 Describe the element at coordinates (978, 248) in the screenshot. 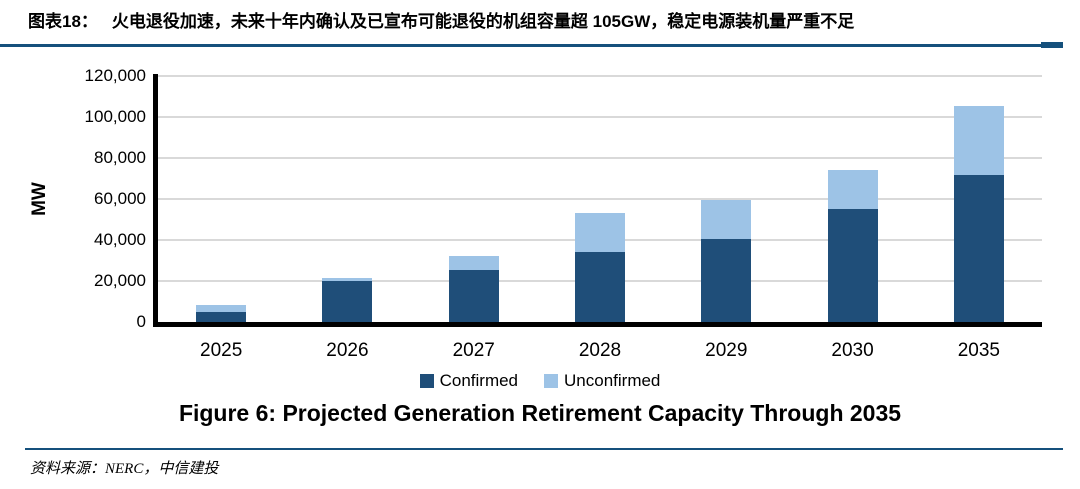

I see `bar-segment-confirmed-2035` at that location.